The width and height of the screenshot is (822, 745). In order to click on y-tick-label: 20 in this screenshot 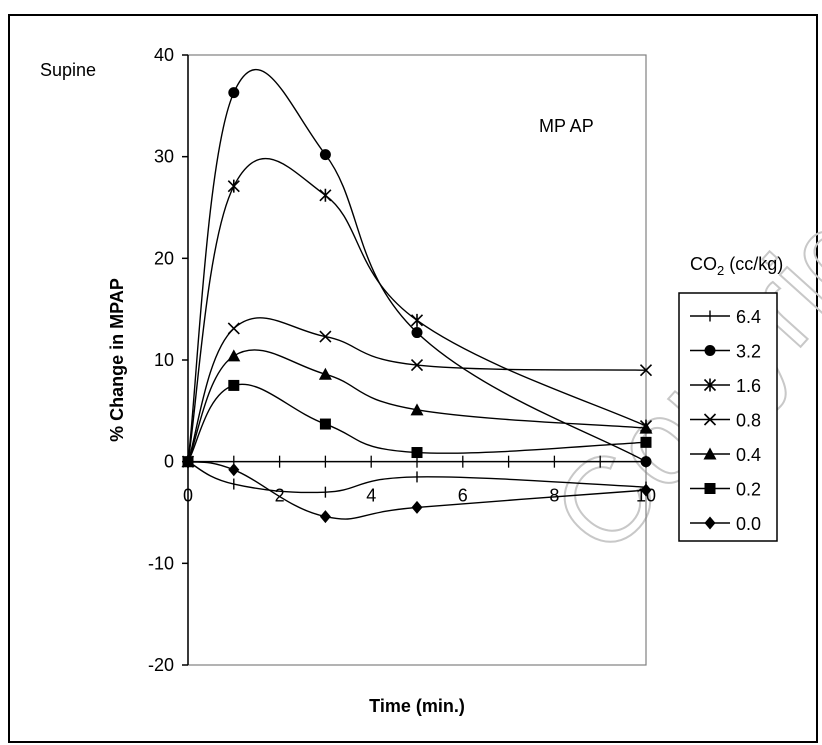, I will do `click(164, 258)`.